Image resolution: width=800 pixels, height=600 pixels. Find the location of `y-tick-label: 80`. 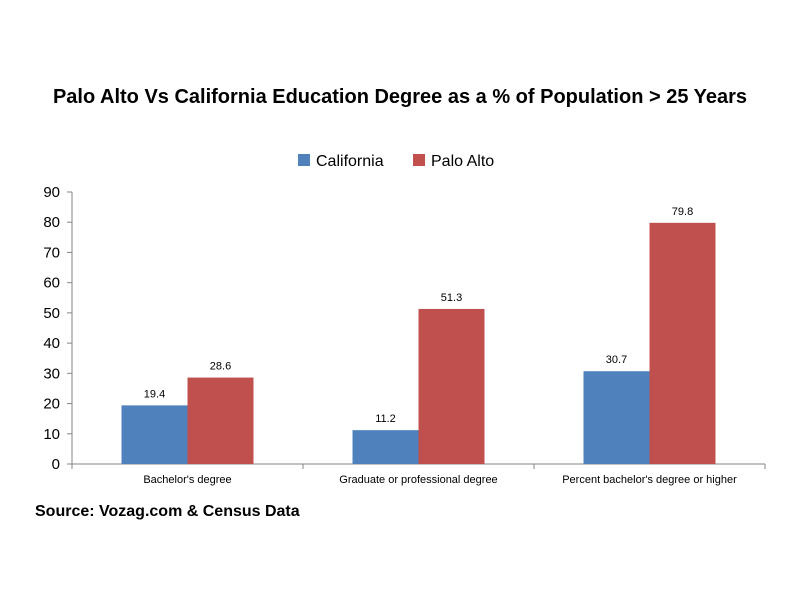

y-tick-label: 80 is located at coordinates (51, 222).